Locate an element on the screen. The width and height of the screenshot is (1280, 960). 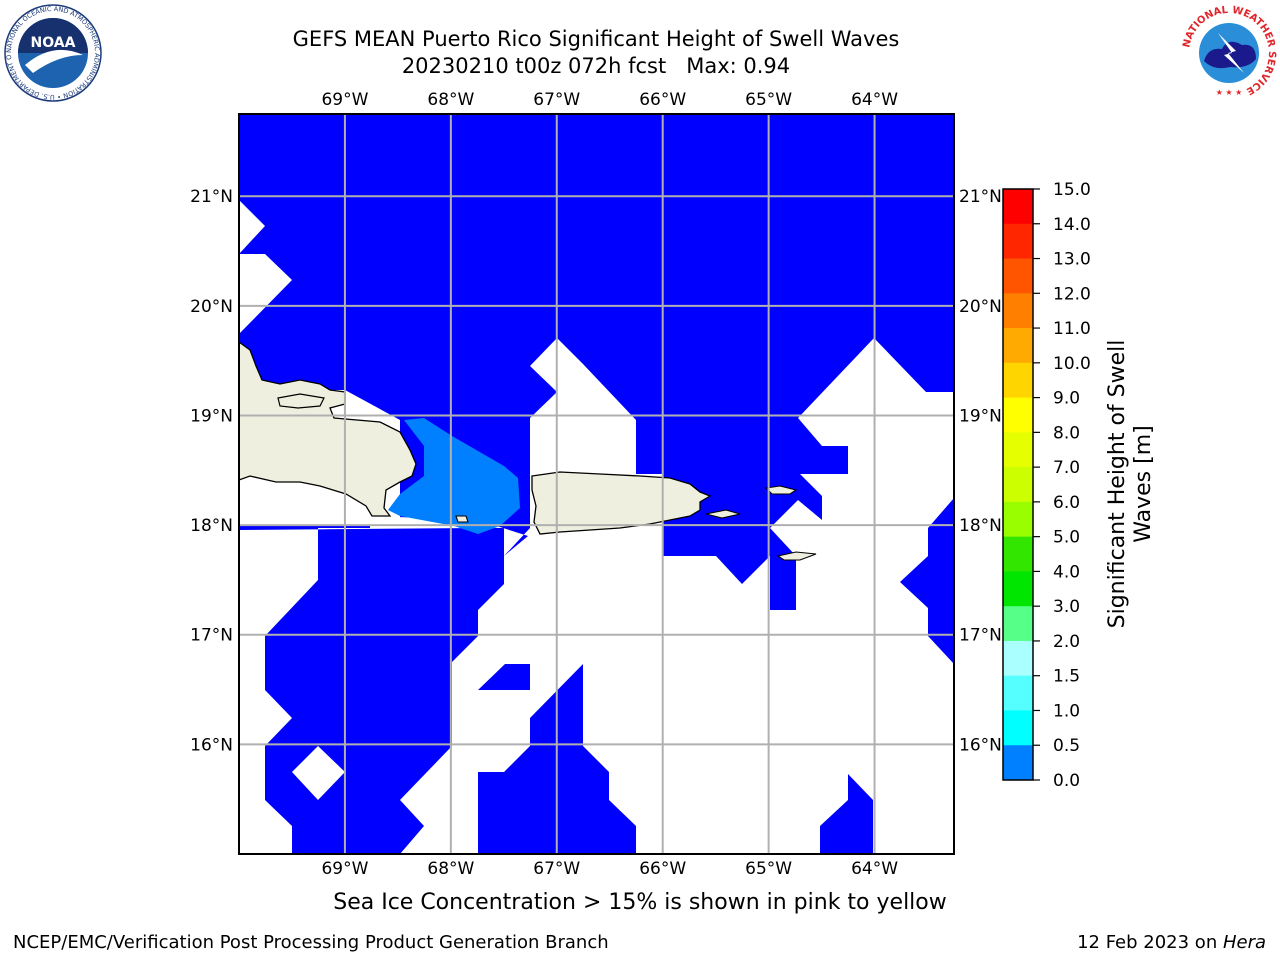
no-data-diamond is located at coordinates (318, 773).